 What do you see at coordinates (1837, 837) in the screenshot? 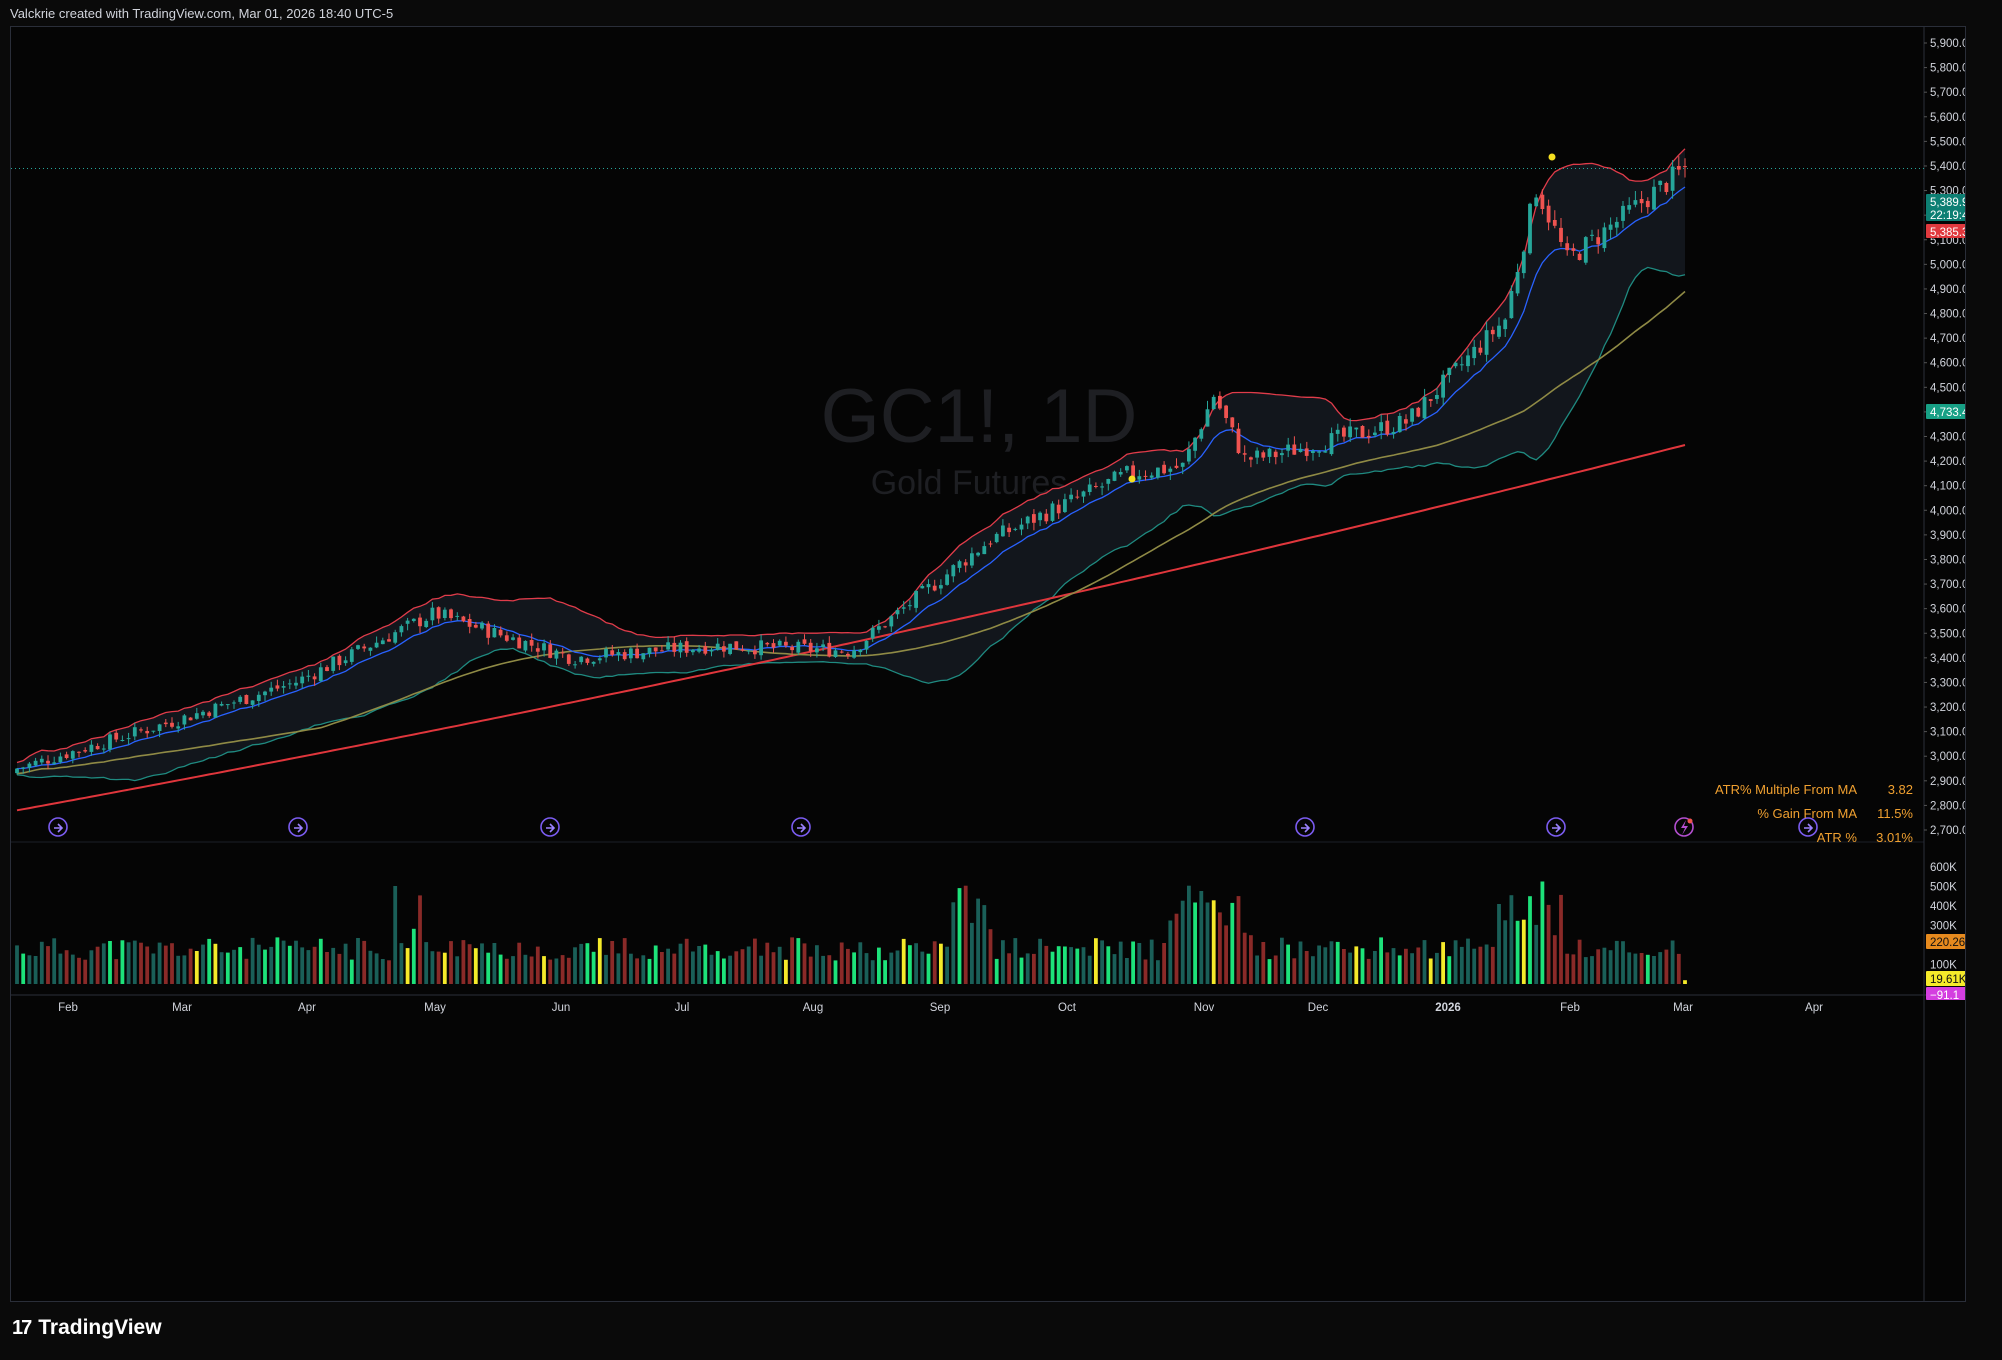
I see `stats-row-label: ATR %` at bounding box center [1837, 837].